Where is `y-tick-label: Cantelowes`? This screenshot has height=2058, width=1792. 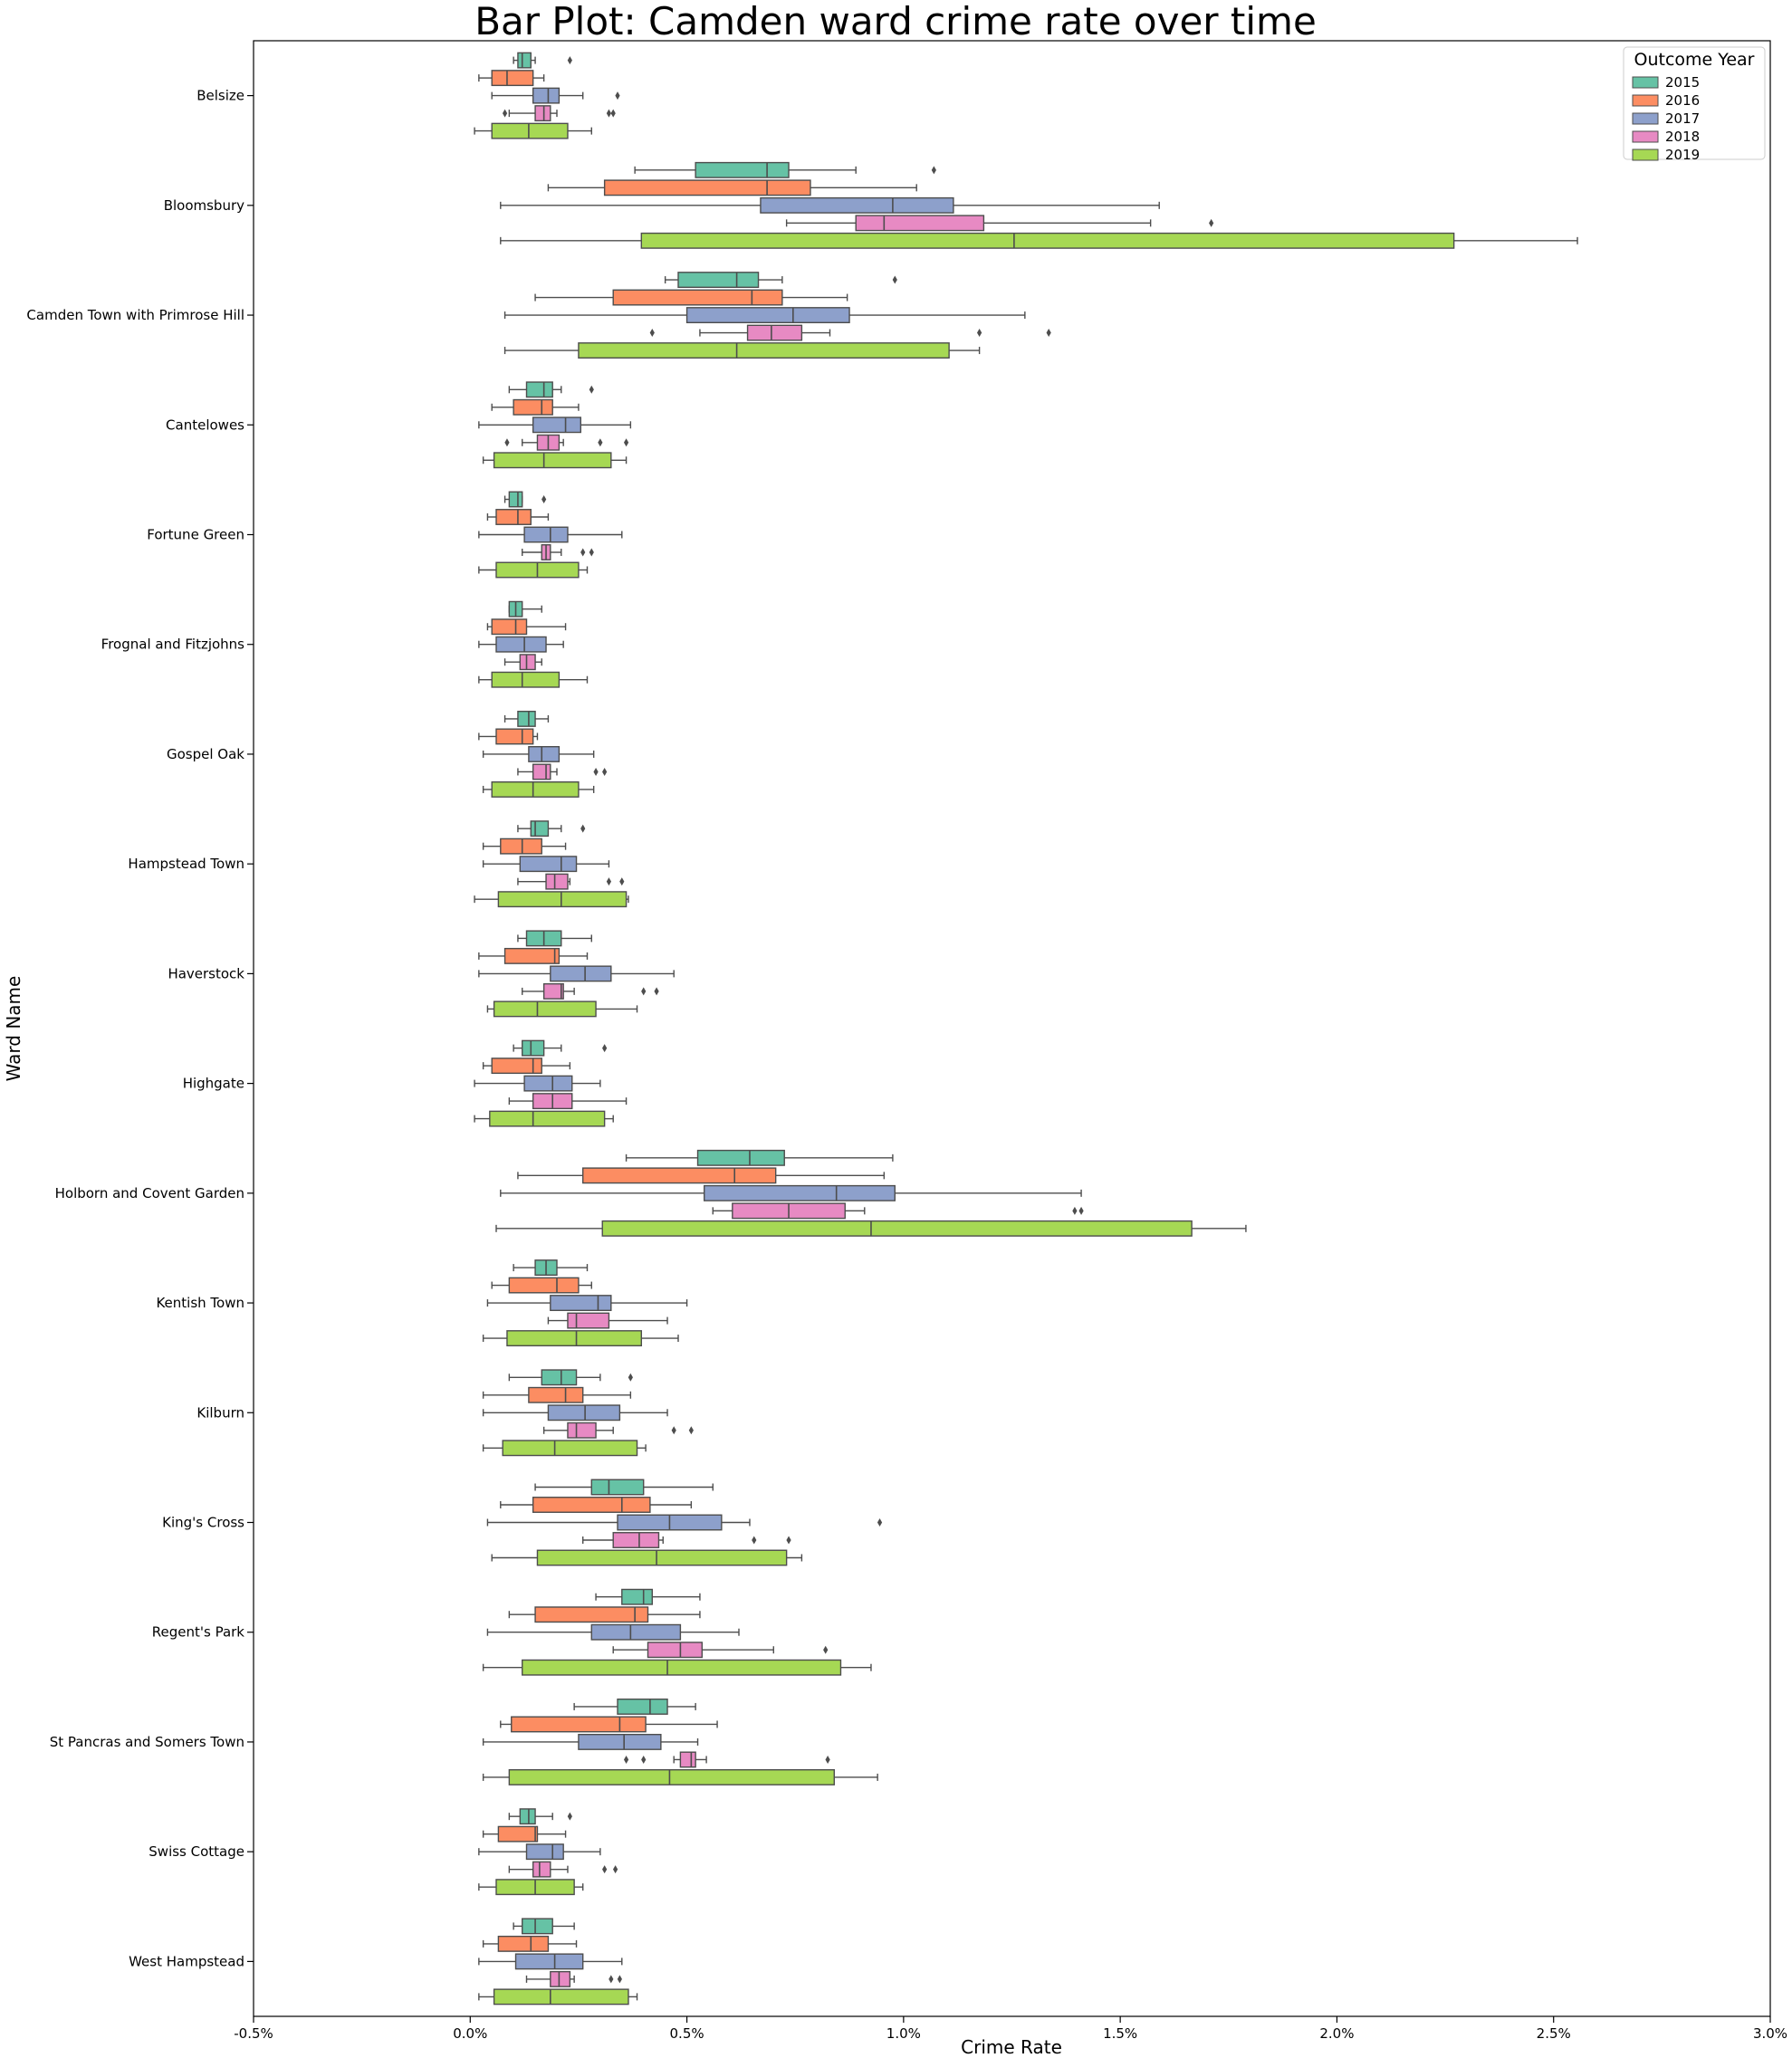 y-tick-label: Cantelowes is located at coordinates (205, 424).